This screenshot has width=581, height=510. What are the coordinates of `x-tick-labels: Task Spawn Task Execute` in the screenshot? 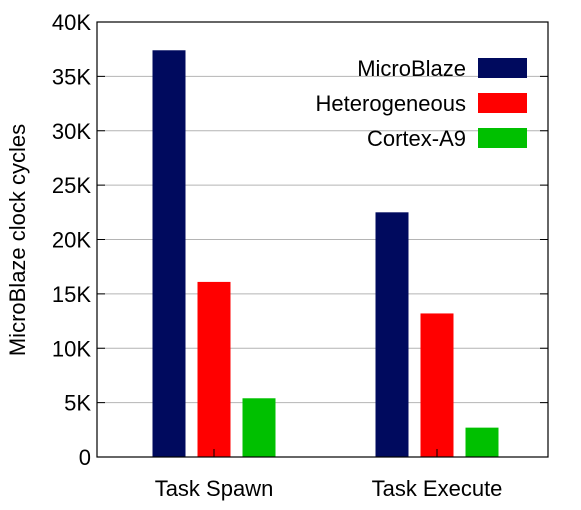 It's located at (329, 488).